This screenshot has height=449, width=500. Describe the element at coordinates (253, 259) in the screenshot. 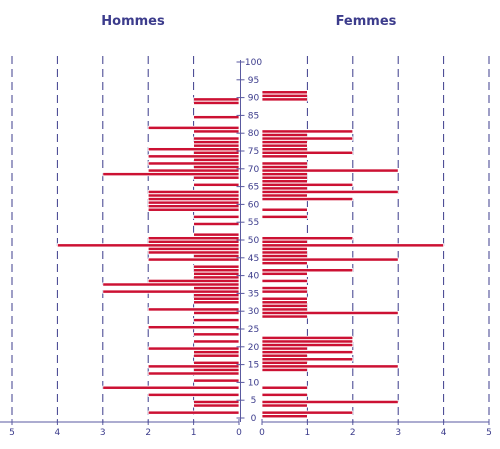

I see `age-tick-label-45: 45` at that location.